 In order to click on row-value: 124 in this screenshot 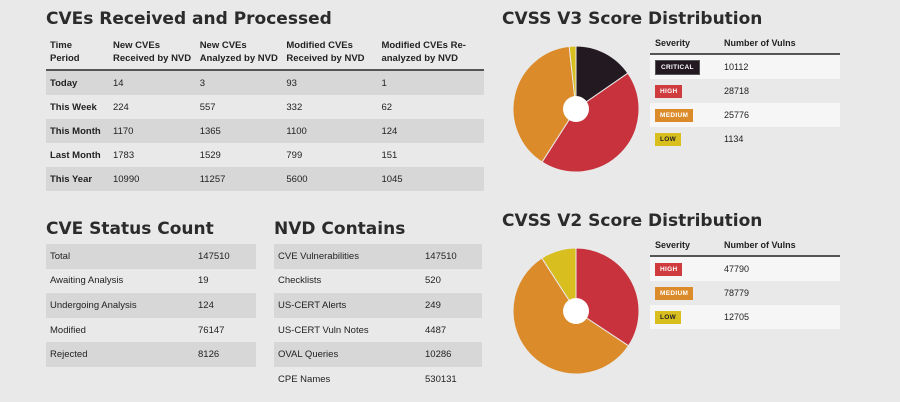, I will do `click(206, 305)`.